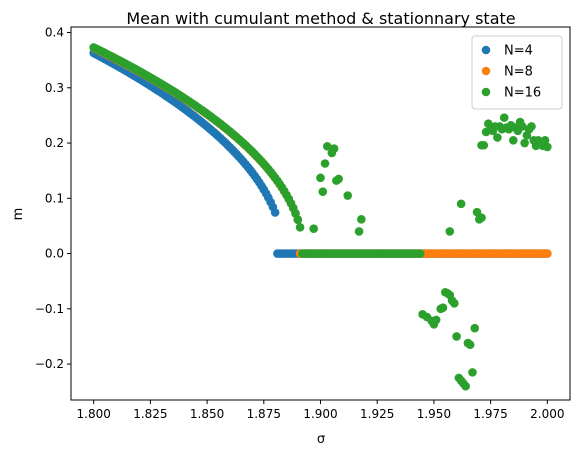  Describe the element at coordinates (18, 214) in the screenshot. I see `y-axis-label: m` at that location.